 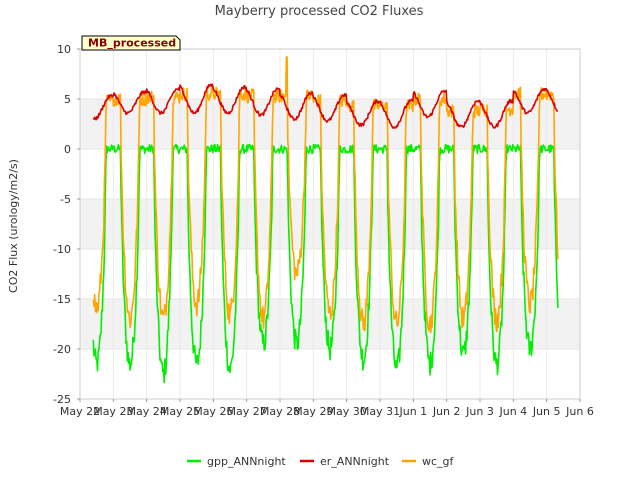 What do you see at coordinates (412, 411) in the screenshot?
I see `x-tick-label: Jun 1` at bounding box center [412, 411].